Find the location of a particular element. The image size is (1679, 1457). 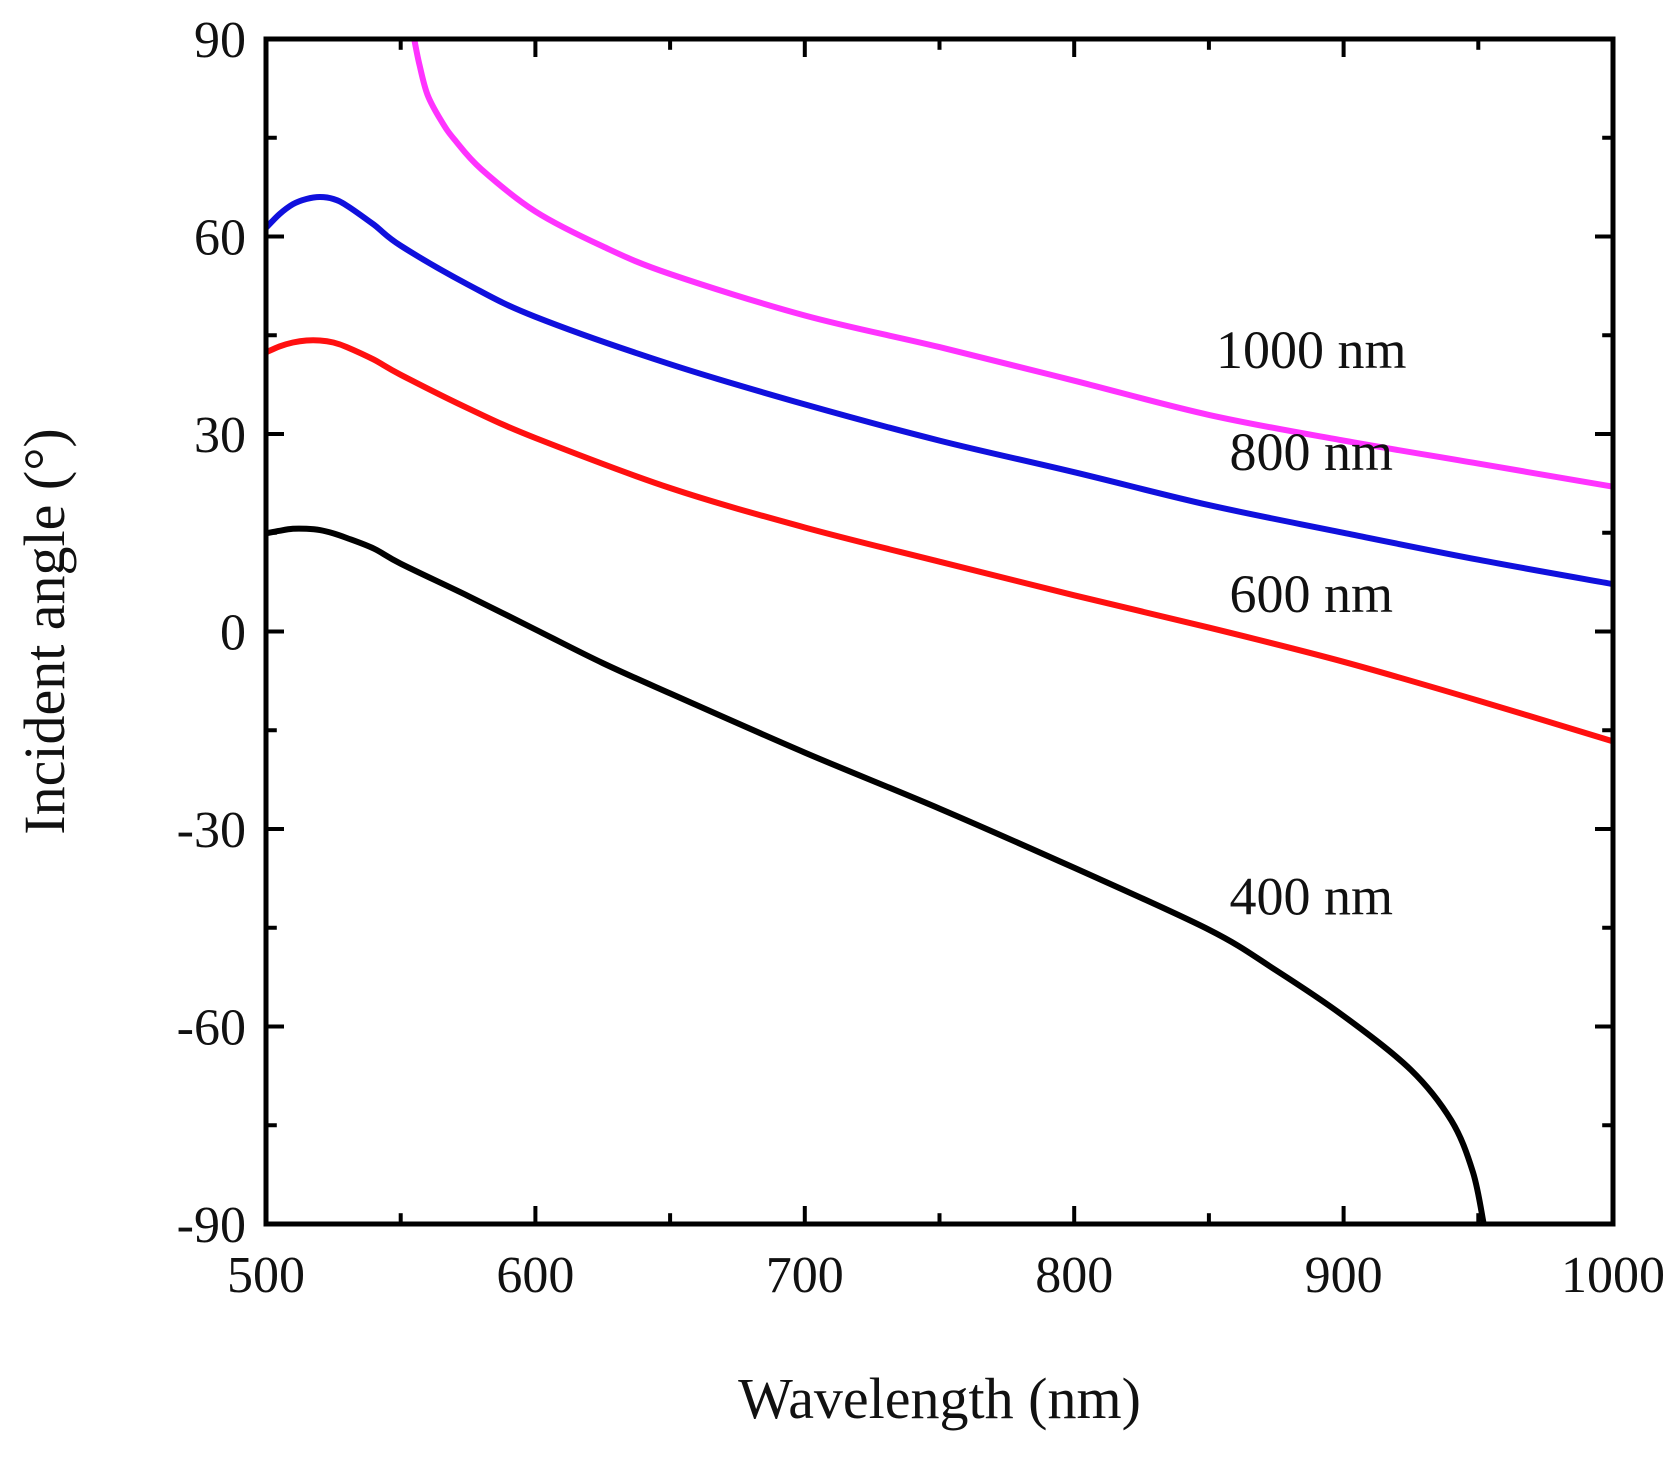

y-tick-label: 60 is located at coordinates (220, 238).